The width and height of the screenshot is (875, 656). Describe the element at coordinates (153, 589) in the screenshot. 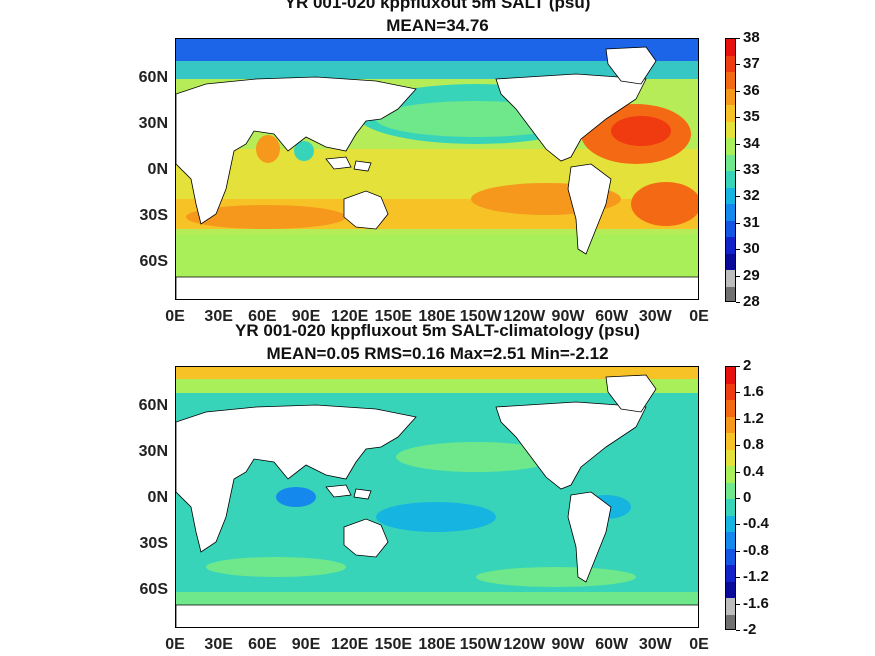

I see `panel2-lat-label: 60S` at that location.